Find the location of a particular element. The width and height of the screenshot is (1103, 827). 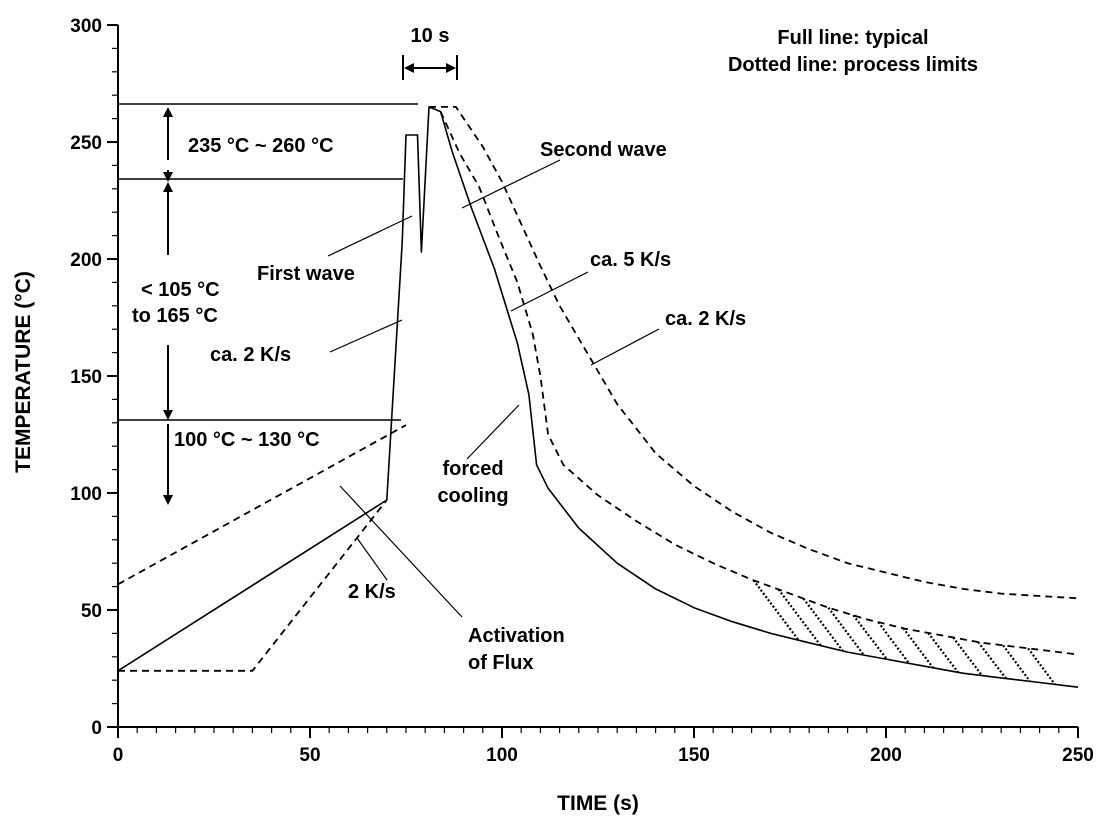

annotation-ca2-left: ca. 2 K/s is located at coordinates (250, 355).